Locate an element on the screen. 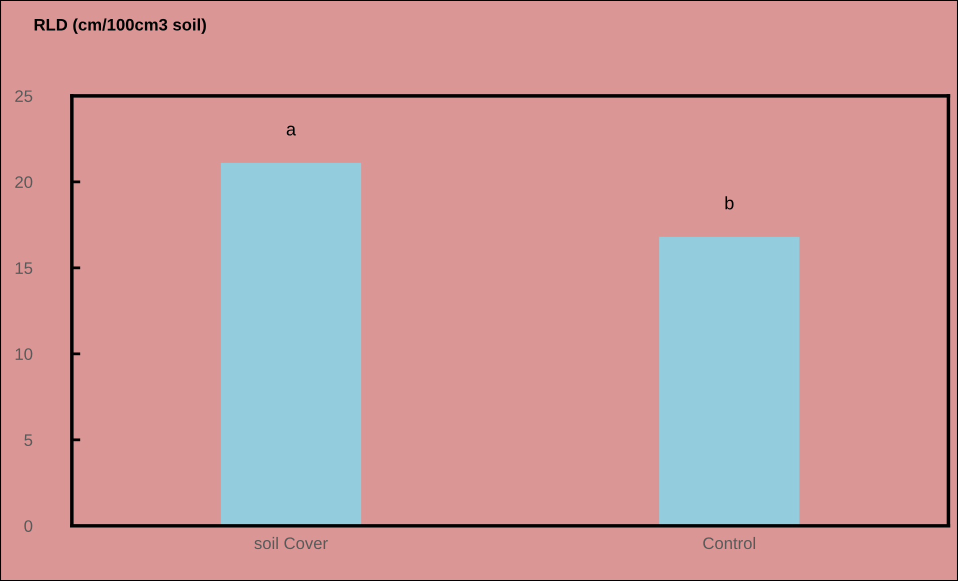  y-tick-label: 0 is located at coordinates (28, 526).